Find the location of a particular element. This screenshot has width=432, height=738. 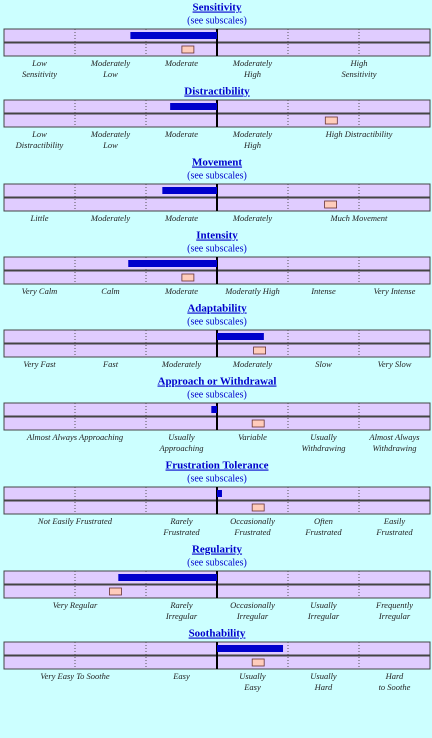

scale-label: Slow is located at coordinates (323, 364).